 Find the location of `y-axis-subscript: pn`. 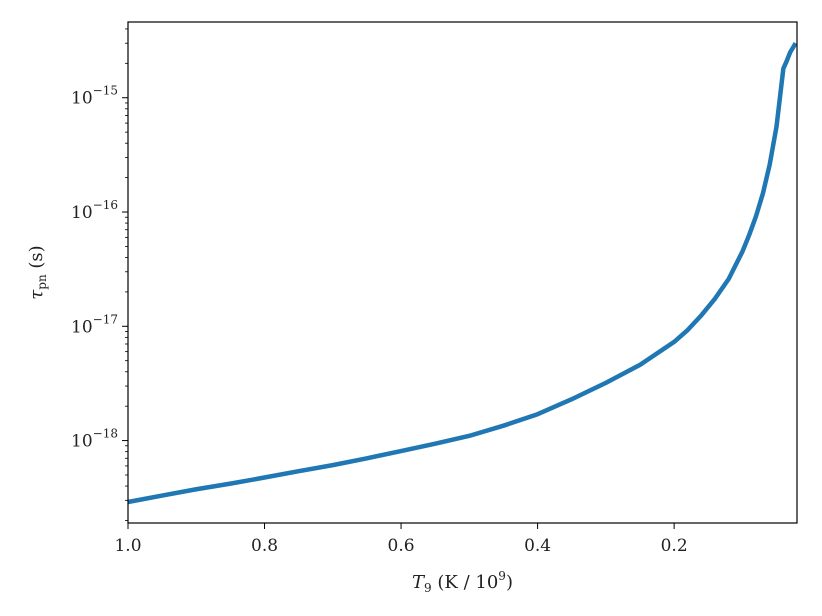

y-axis-subscript: pn is located at coordinates (42, 282).